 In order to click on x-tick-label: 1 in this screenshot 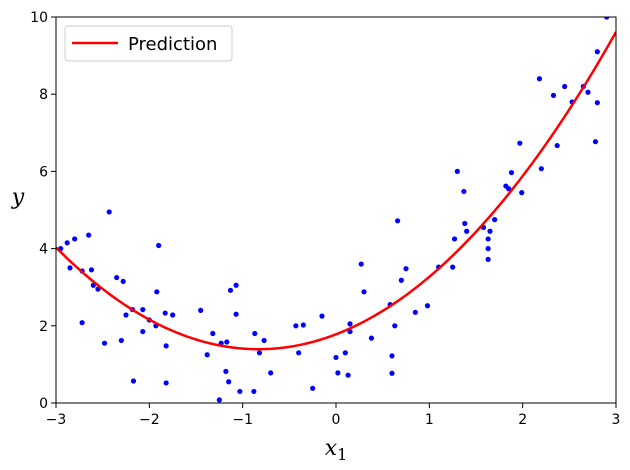, I will do `click(429, 420)`.